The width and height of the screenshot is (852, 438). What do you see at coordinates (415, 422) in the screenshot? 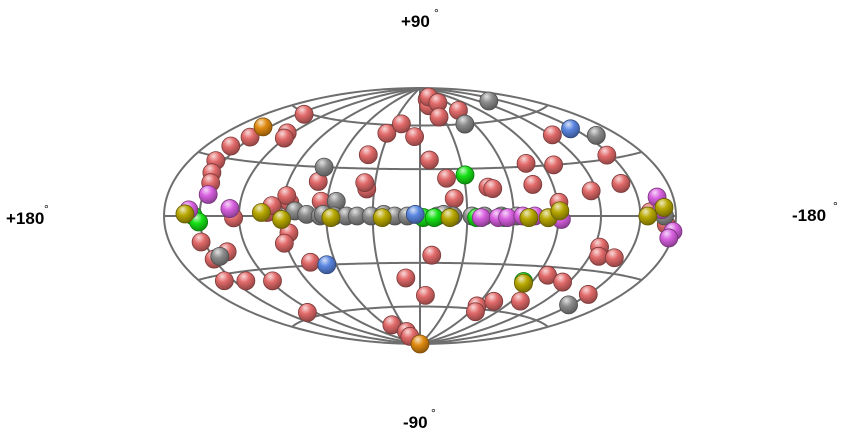
I see `bottom-latitude-label: -90` at bounding box center [415, 422].